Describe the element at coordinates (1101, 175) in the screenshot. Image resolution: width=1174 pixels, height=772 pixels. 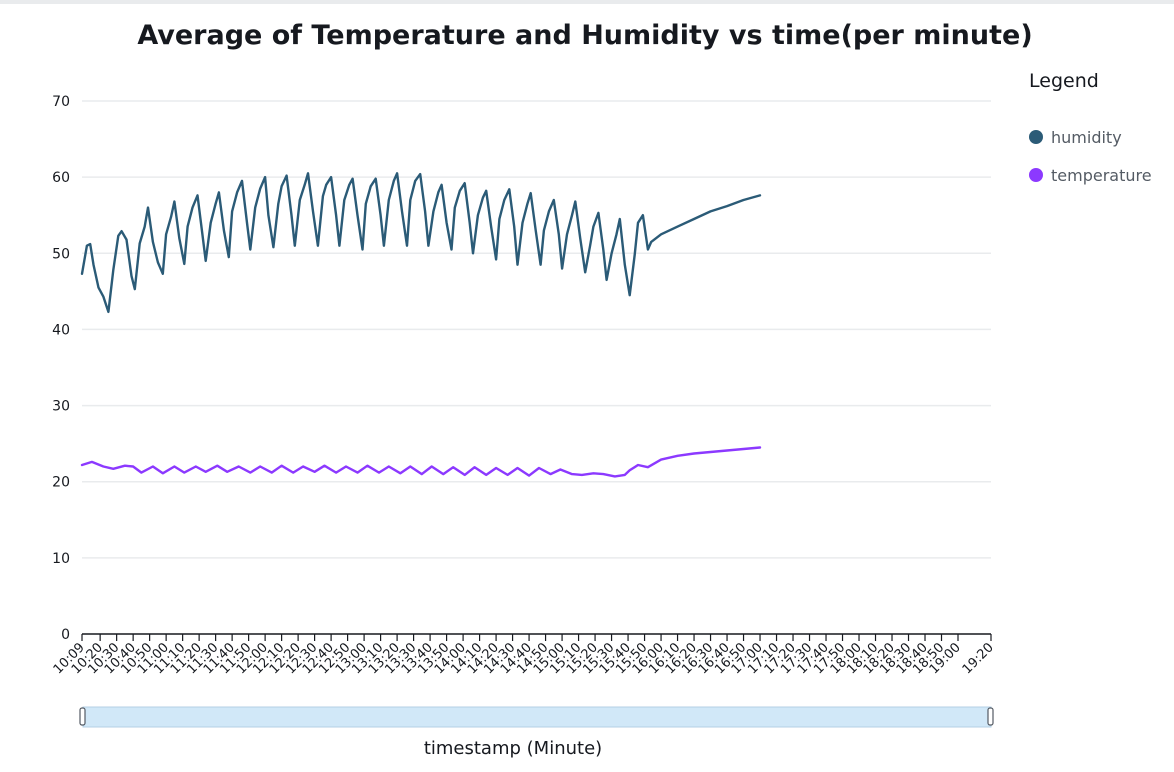
I see `legend-label-temperature: temperature` at that location.